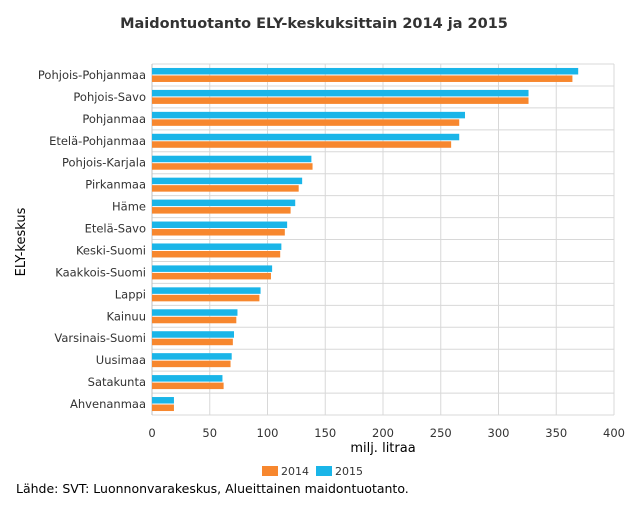  Describe the element at coordinates (349, 471) in the screenshot. I see `legend-label-2015: 2015` at that location.